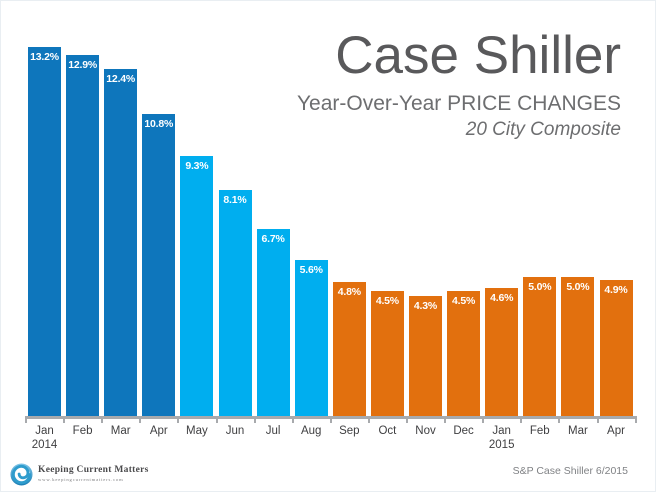 This screenshot has height=492, width=656. What do you see at coordinates (81, 480) in the screenshot?
I see `brand-url: www.keepingcurrentmatters.com` at bounding box center [81, 480].